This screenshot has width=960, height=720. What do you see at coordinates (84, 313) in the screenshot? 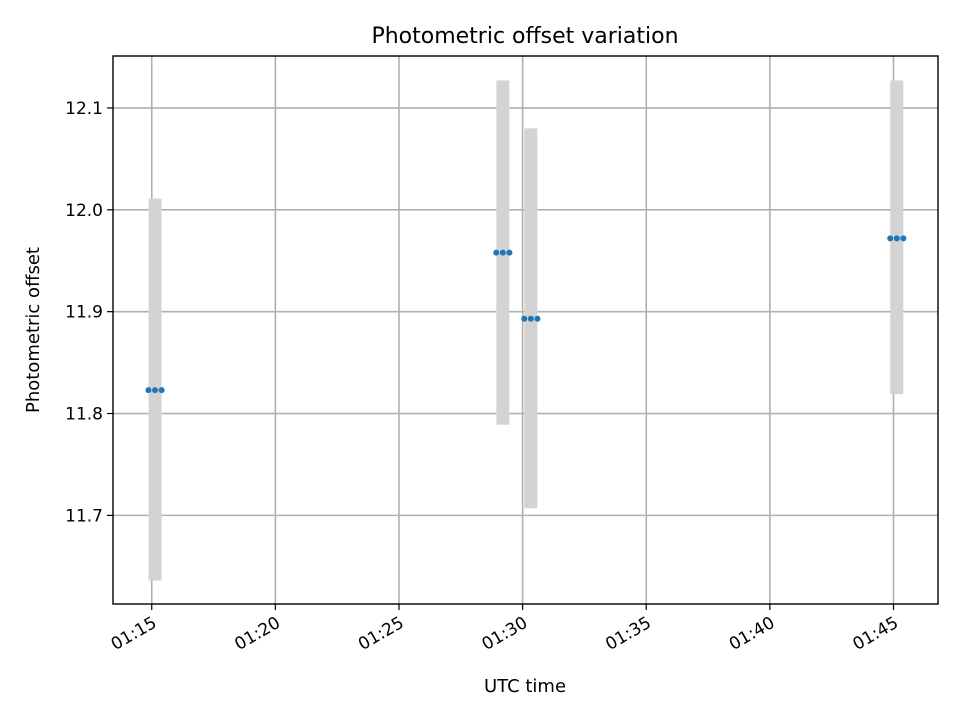
I see `y-tick-label: 11.9` at bounding box center [84, 313].